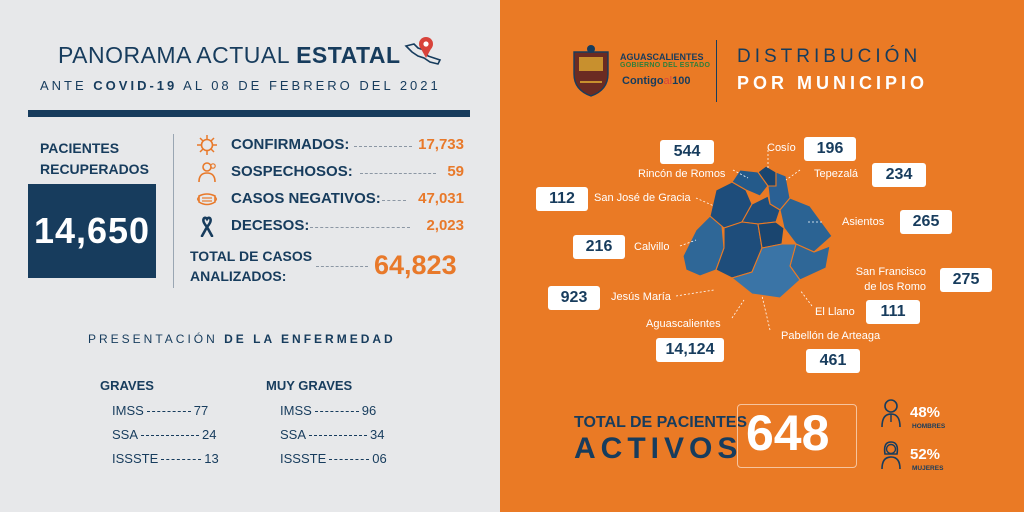 Image resolution: width=1024 pixels, height=512 pixels. I want to click on brand-divider, so click(716, 71).